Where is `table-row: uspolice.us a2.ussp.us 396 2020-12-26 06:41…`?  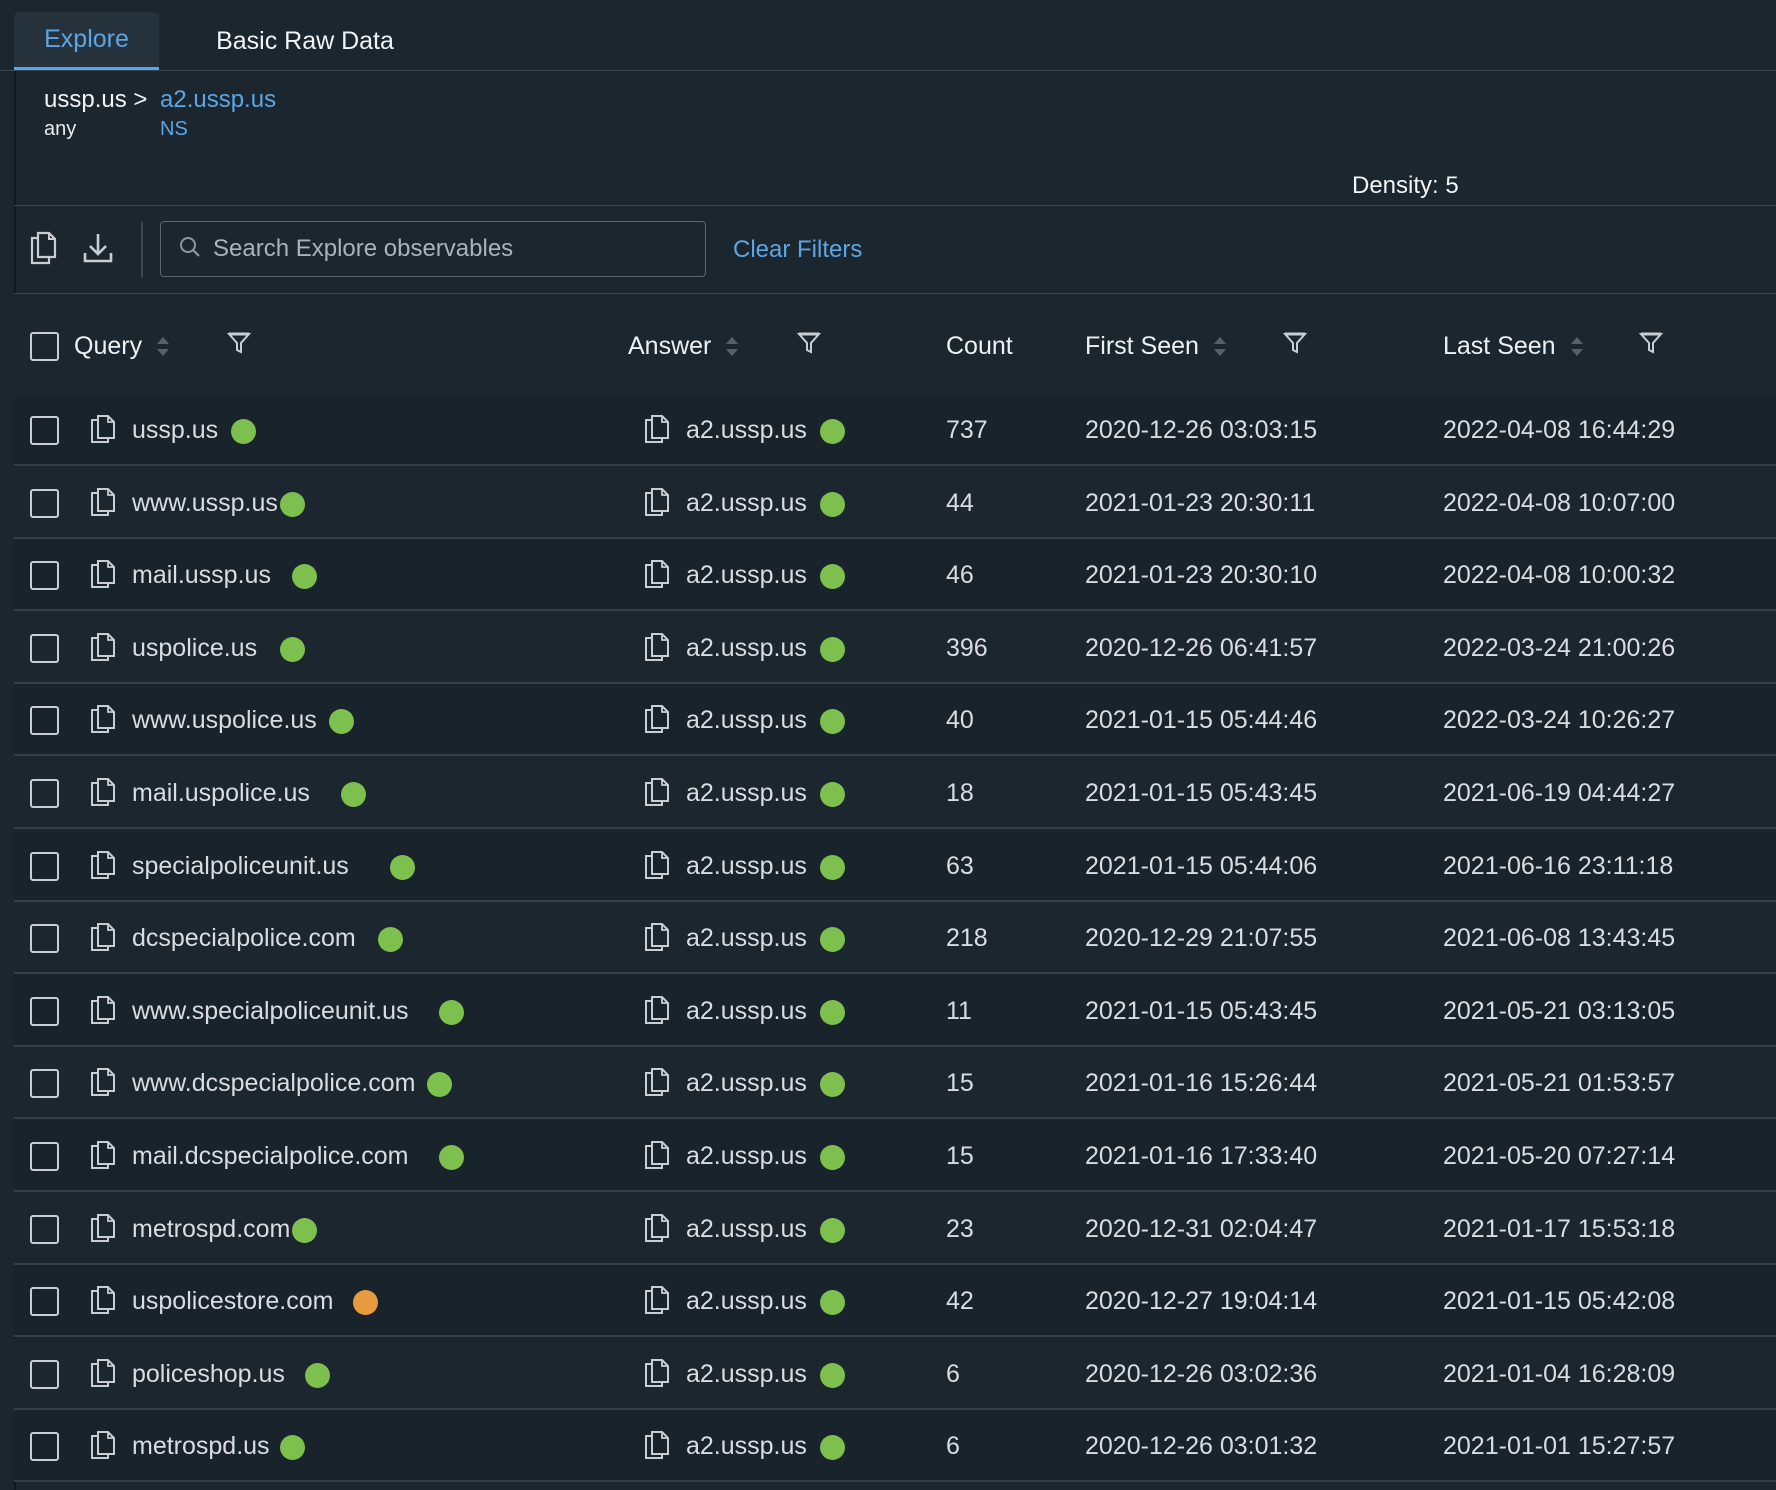 table-row: uspolice.us a2.ussp.us 396 2020-12-26 06:41… is located at coordinates (895, 647).